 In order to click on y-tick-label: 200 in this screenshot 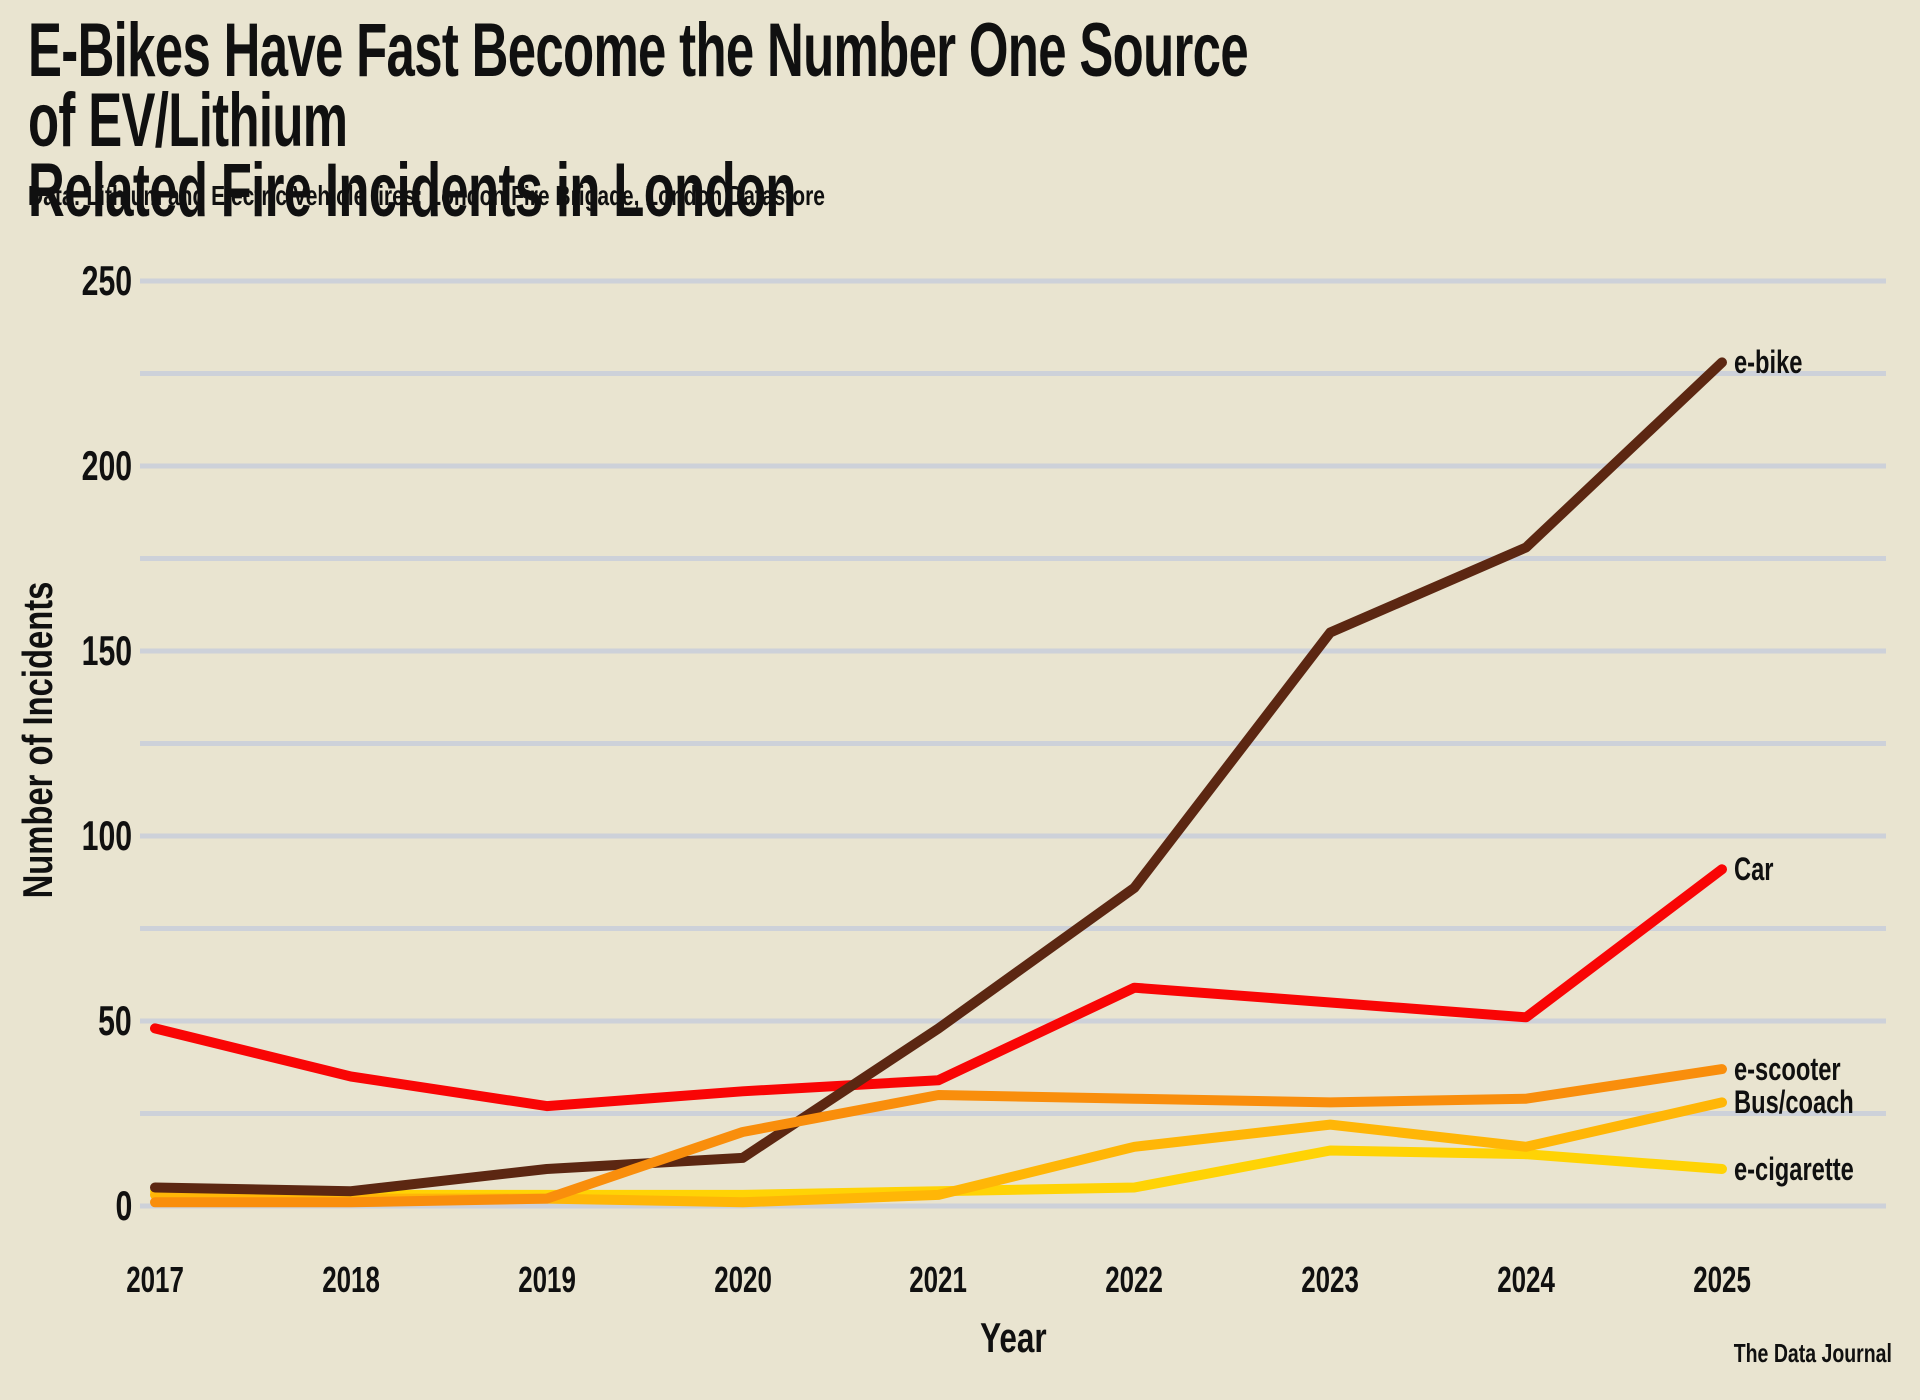, I will do `click(66, 466)`.